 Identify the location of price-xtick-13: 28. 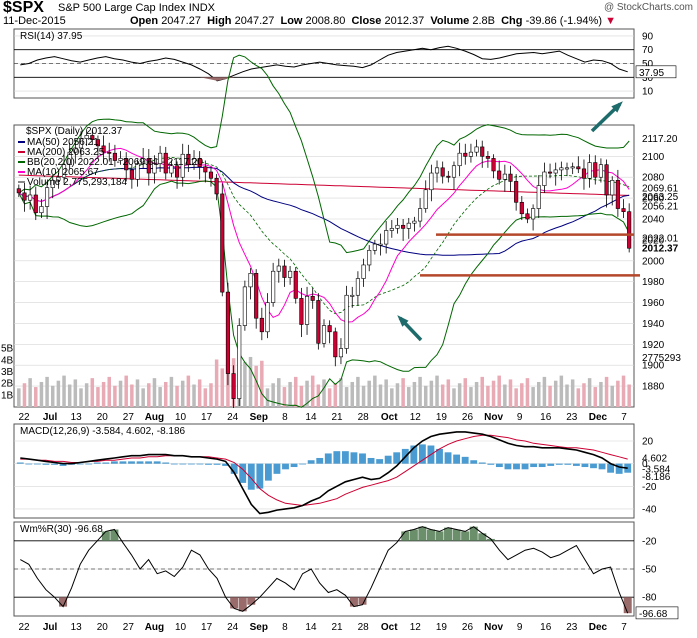
(364, 417).